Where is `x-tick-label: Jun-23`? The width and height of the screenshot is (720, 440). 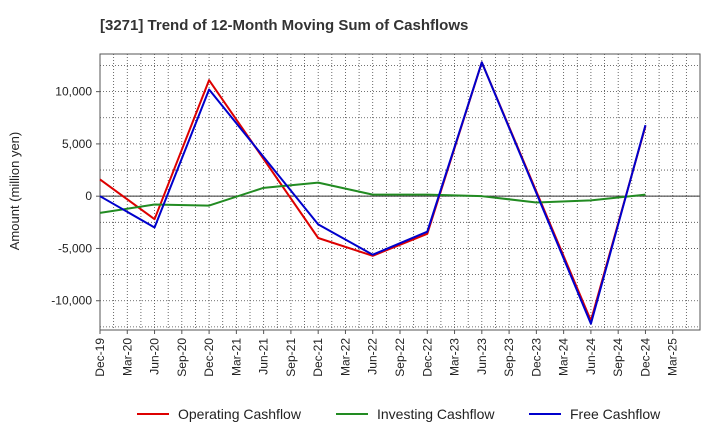
x-tick-label: Jun-23 is located at coordinates (482, 356).